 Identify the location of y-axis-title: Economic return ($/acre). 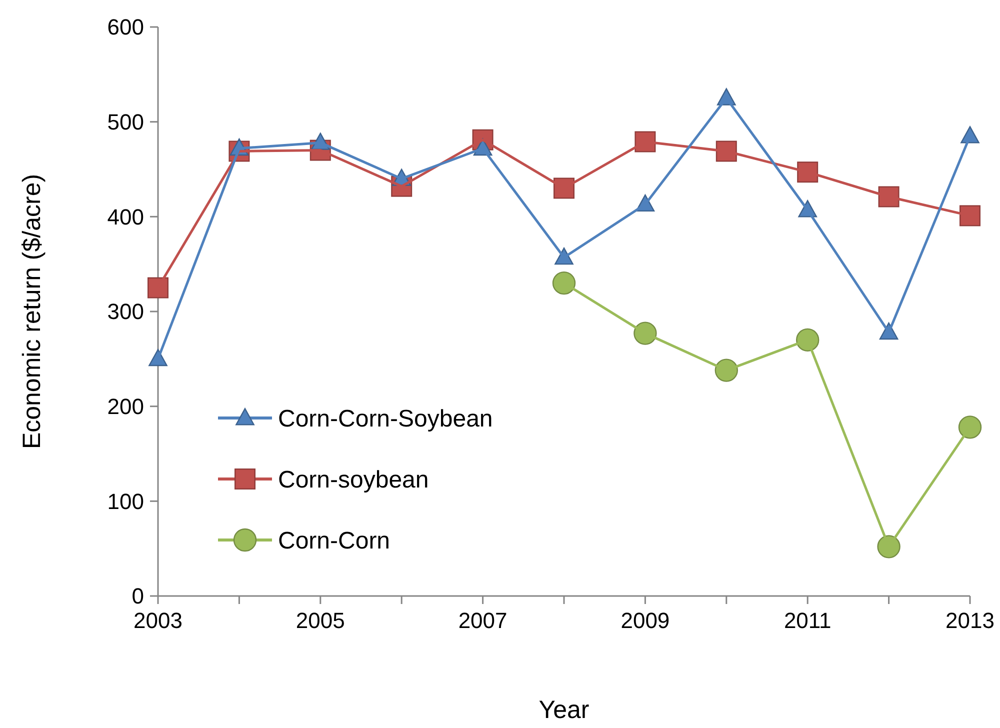
(32, 312).